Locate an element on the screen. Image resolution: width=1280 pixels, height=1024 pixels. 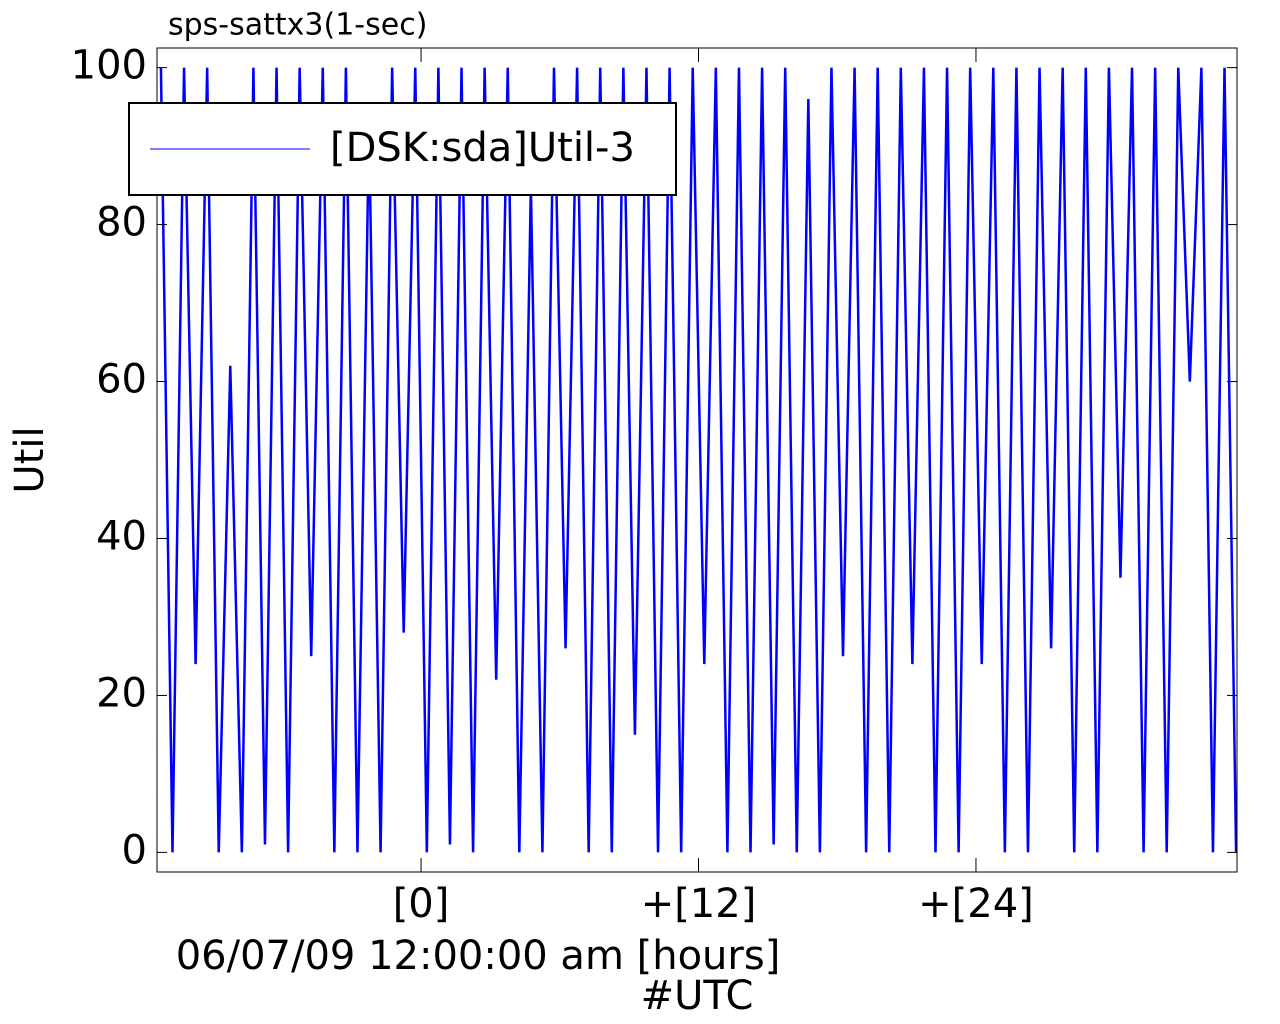
x-tick-label: +[12] is located at coordinates (699, 904).